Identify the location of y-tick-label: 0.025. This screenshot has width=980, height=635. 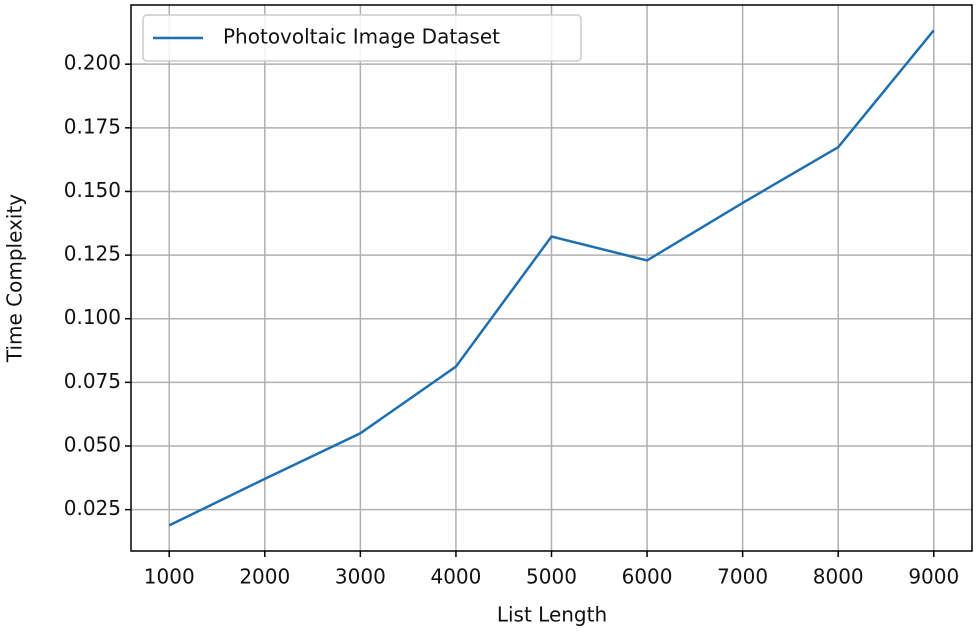
(92, 508).